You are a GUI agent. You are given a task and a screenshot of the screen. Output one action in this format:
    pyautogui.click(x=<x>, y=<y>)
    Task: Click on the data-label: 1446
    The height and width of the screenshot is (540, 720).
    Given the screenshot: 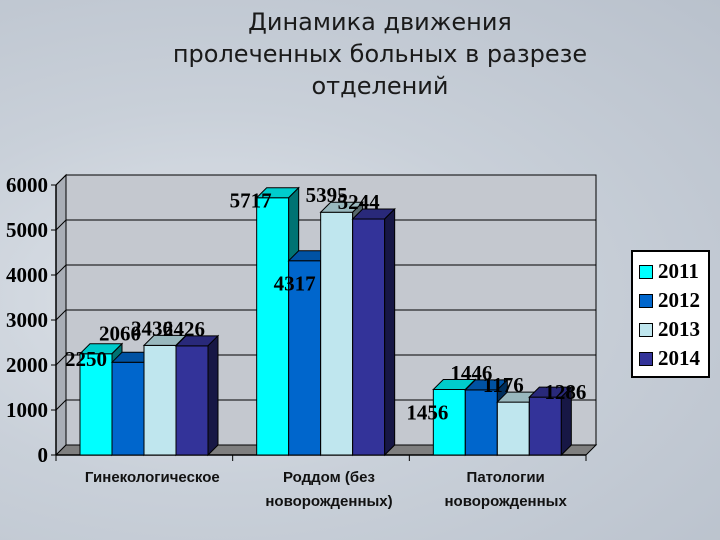 What is the action you would take?
    pyautogui.click(x=471, y=373)
    